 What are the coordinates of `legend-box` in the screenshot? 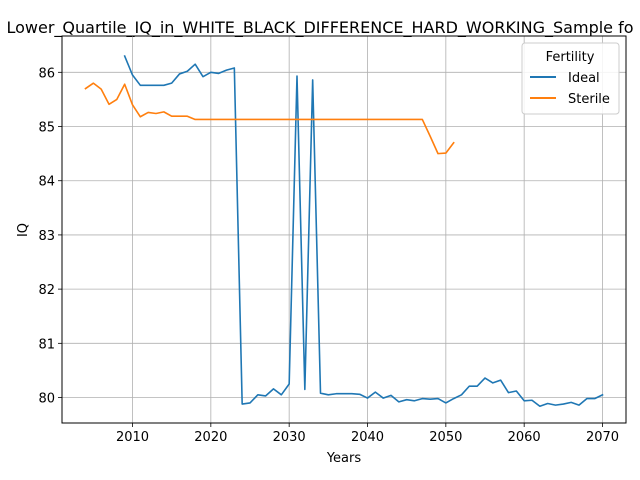 It's located at (570, 78).